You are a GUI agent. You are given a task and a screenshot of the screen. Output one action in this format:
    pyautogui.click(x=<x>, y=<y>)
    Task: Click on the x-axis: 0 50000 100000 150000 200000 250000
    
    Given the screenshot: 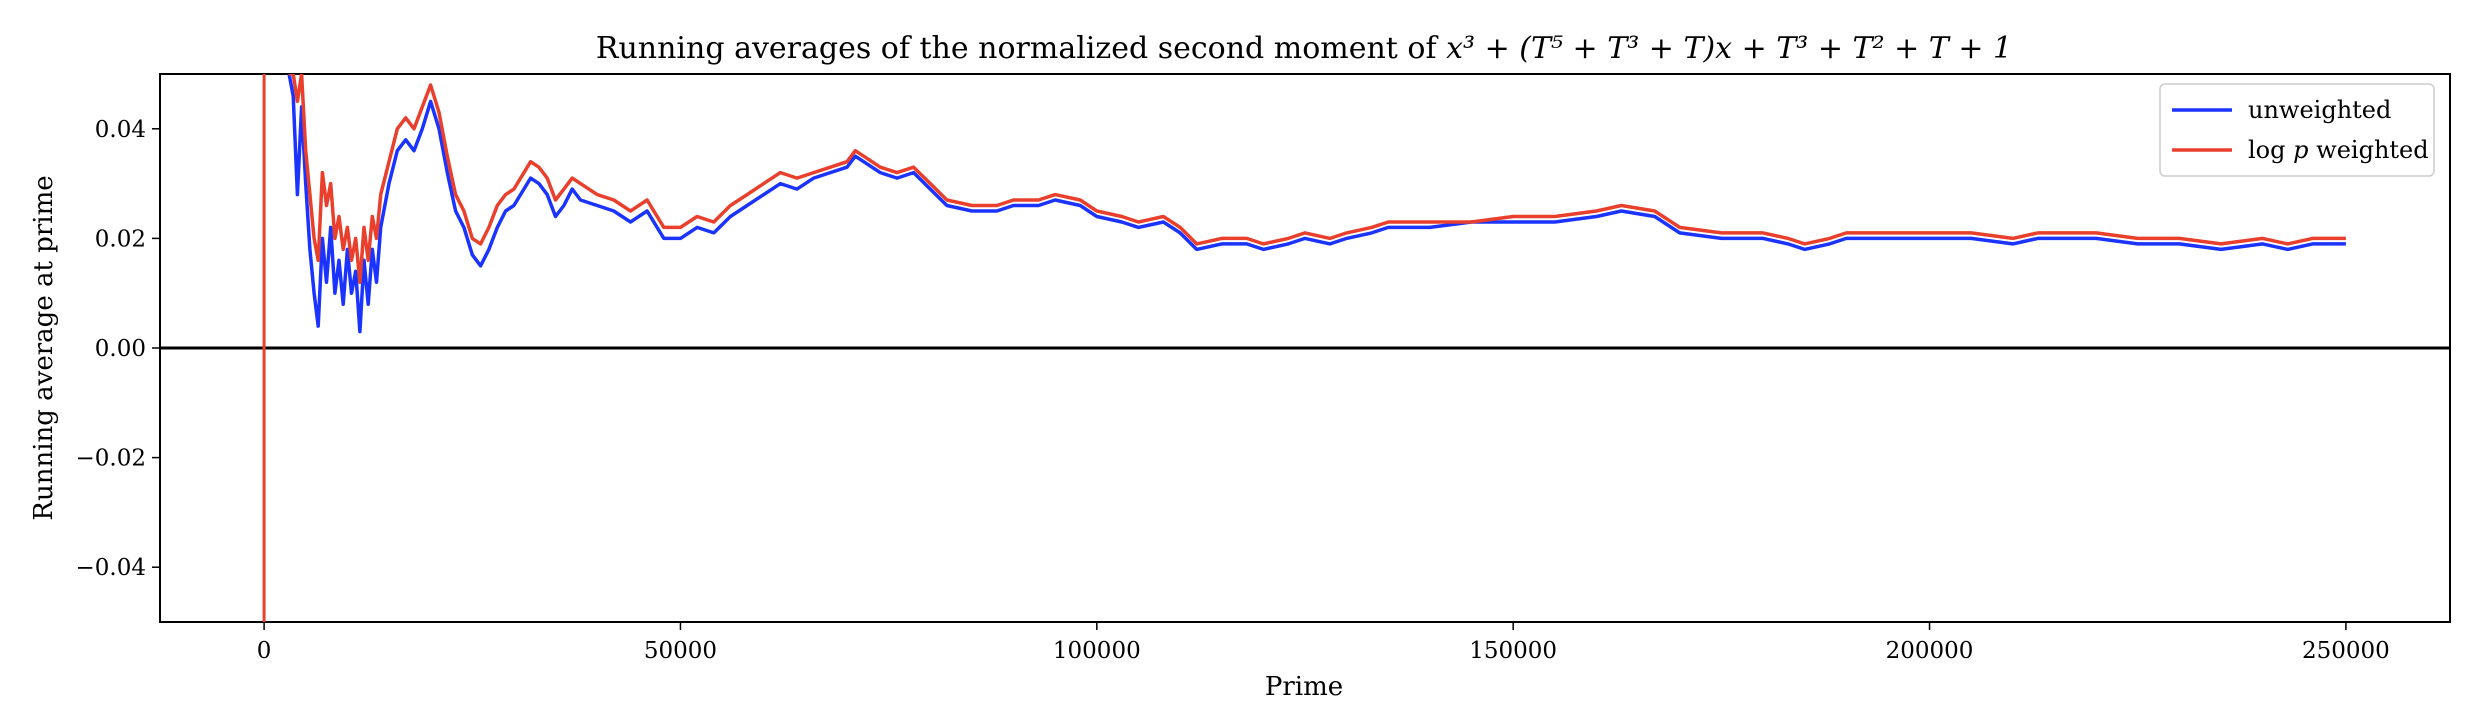 What is the action you would take?
    pyautogui.click(x=1323, y=643)
    